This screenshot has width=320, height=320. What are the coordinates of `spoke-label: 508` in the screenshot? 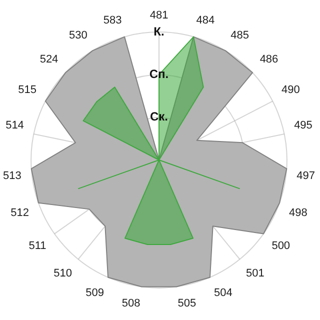 It's located at (131, 303).